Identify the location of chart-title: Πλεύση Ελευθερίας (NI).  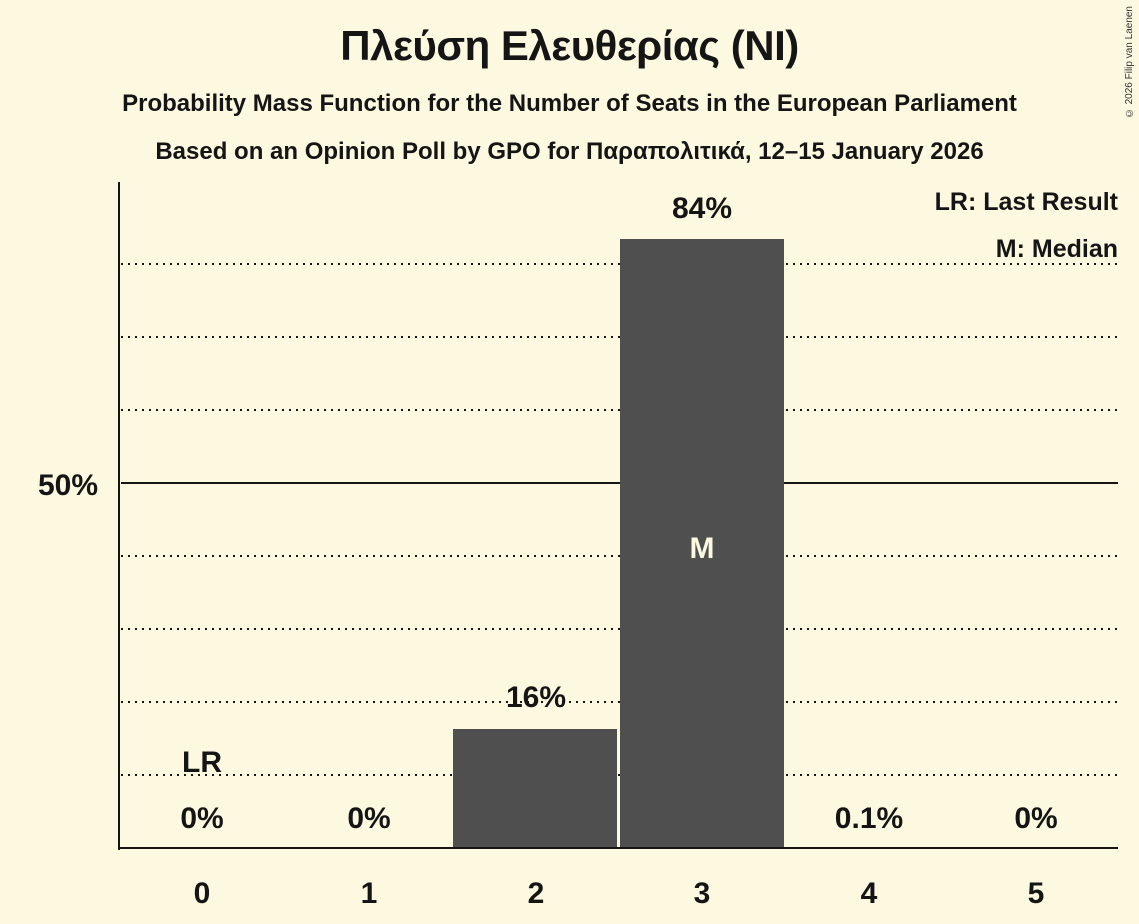
(569, 45).